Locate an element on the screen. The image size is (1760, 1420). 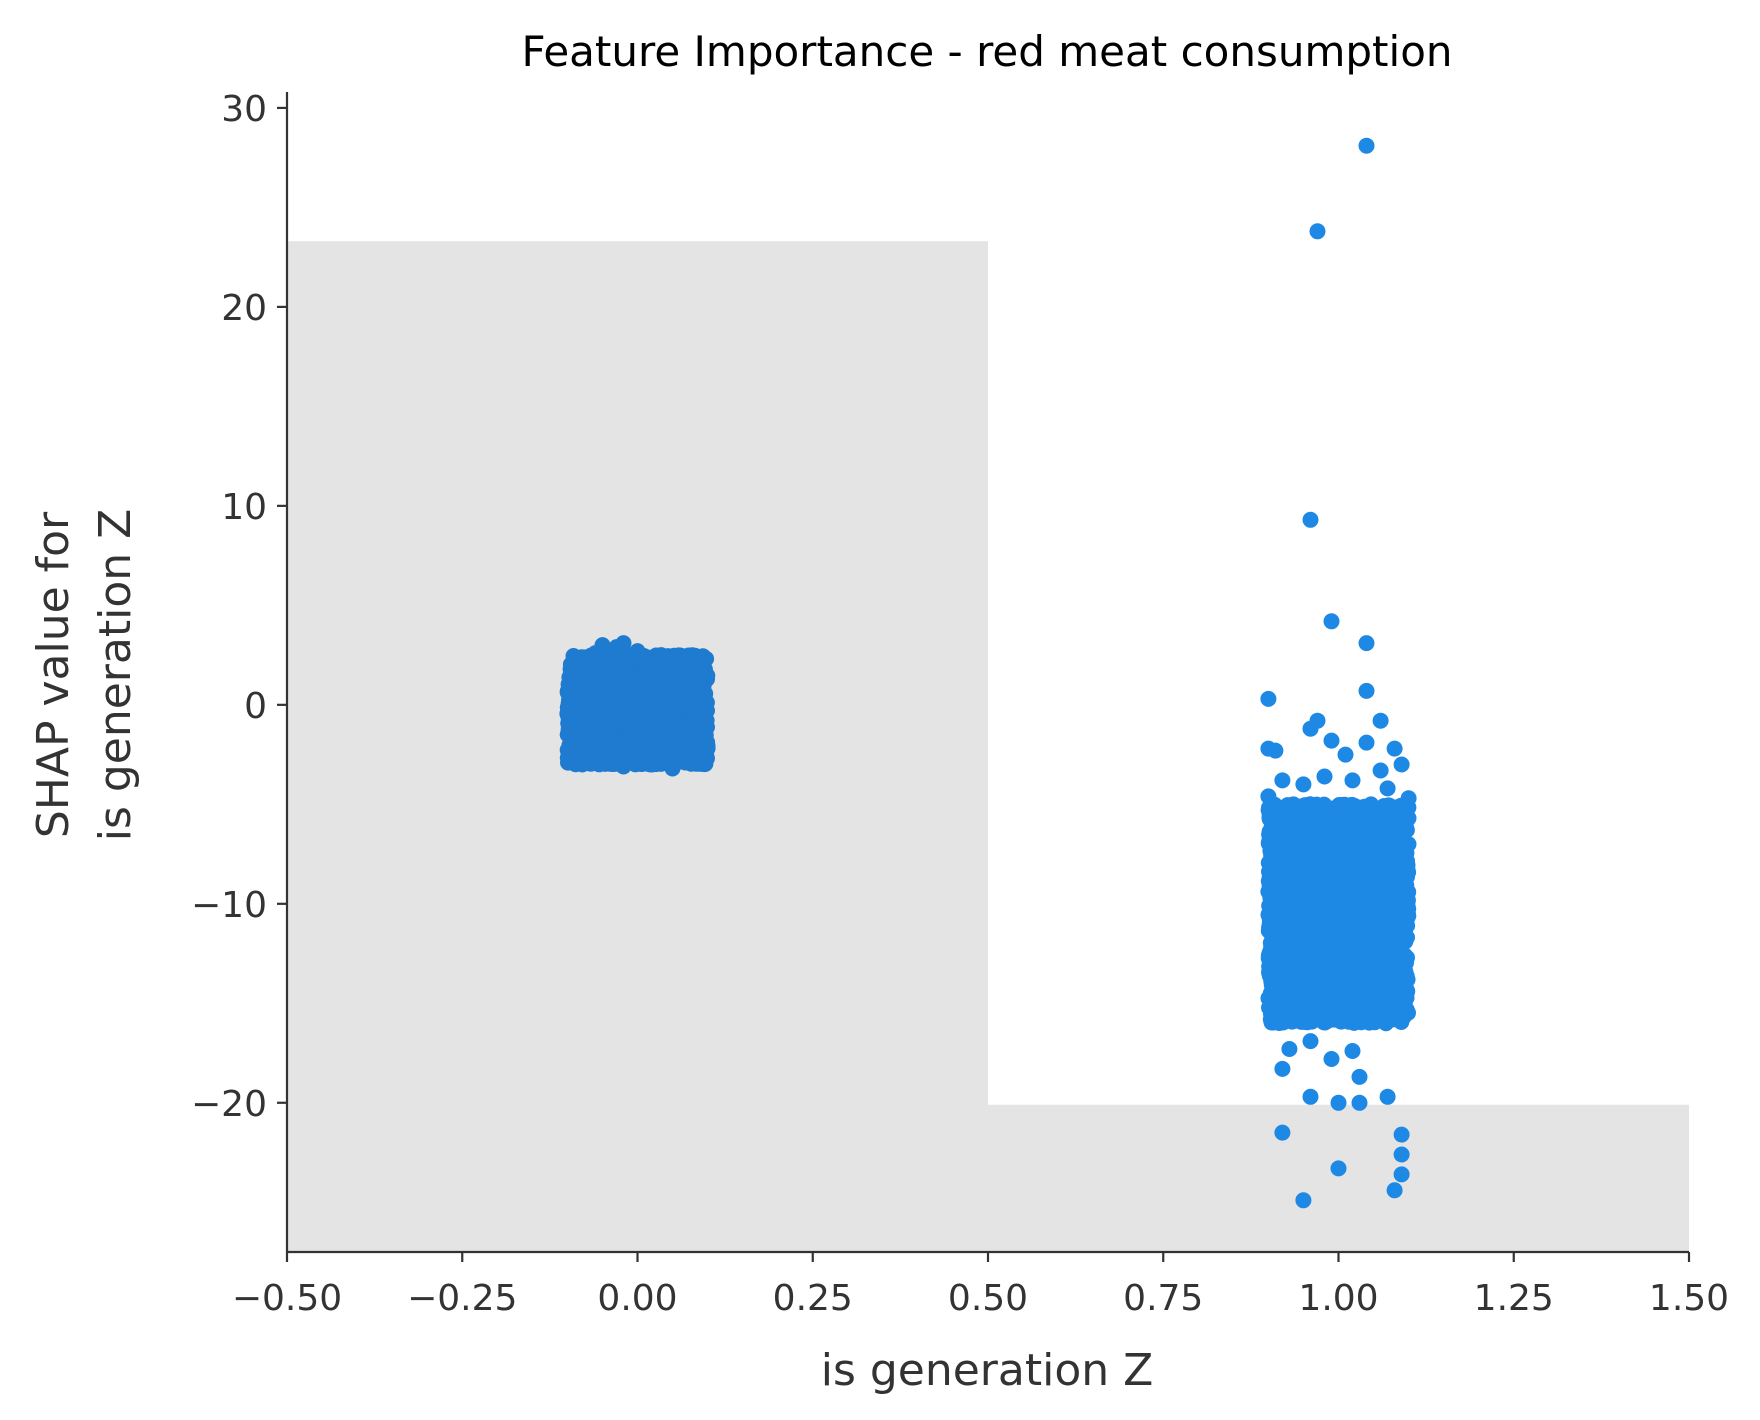
y-tick-label: 0 is located at coordinates (255, 706).